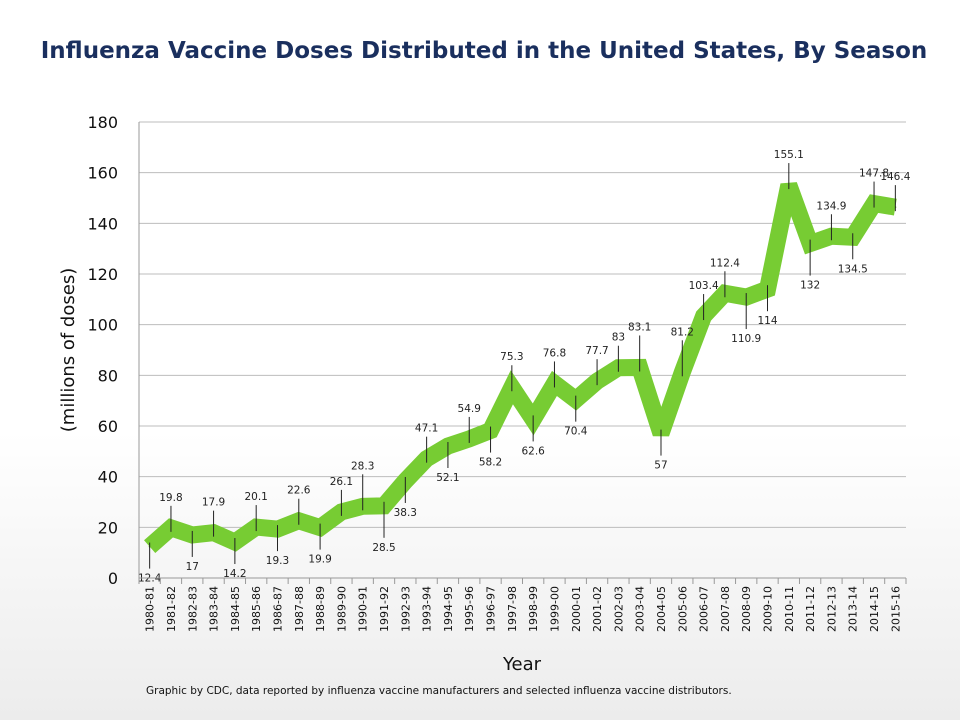 The height and width of the screenshot is (720, 960). I want to click on x-tick-label: 1987-88, so click(299, 609).